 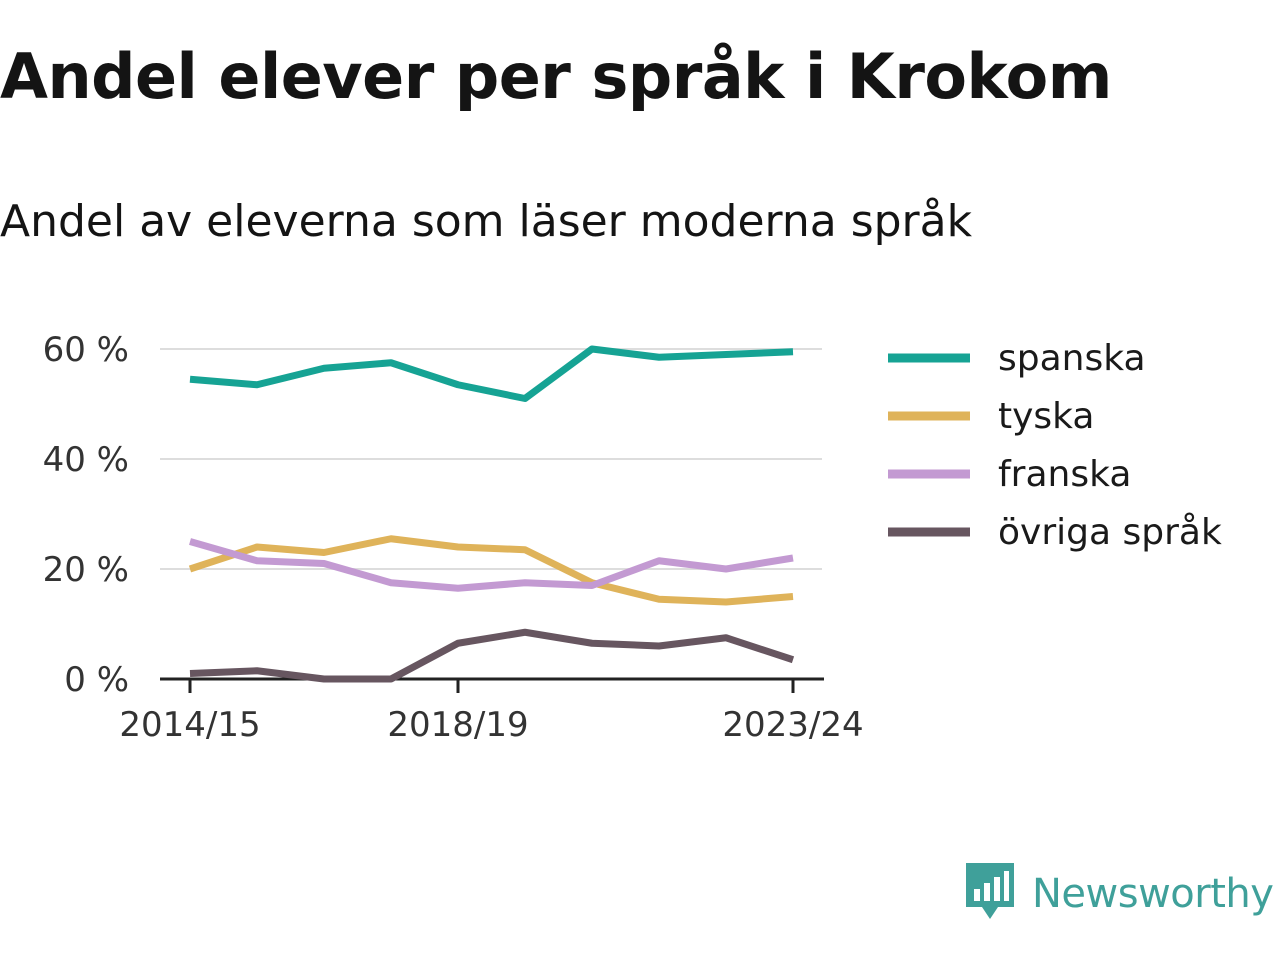 I want to click on x-tick-label: 2014/15, so click(x=189, y=725).